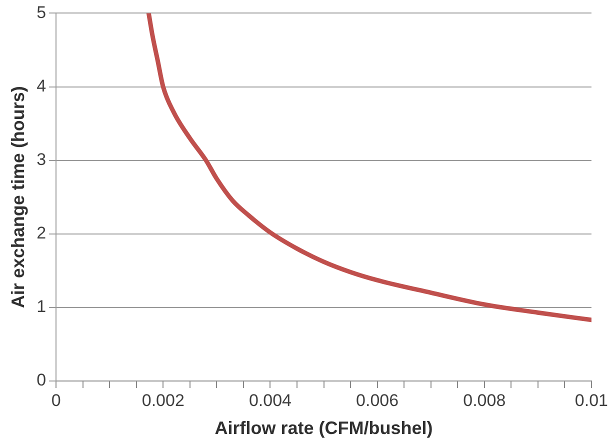 This screenshot has height=448, width=611. Describe the element at coordinates (377, 400) in the screenshot. I see `x-tick-label: 0.006` at that location.